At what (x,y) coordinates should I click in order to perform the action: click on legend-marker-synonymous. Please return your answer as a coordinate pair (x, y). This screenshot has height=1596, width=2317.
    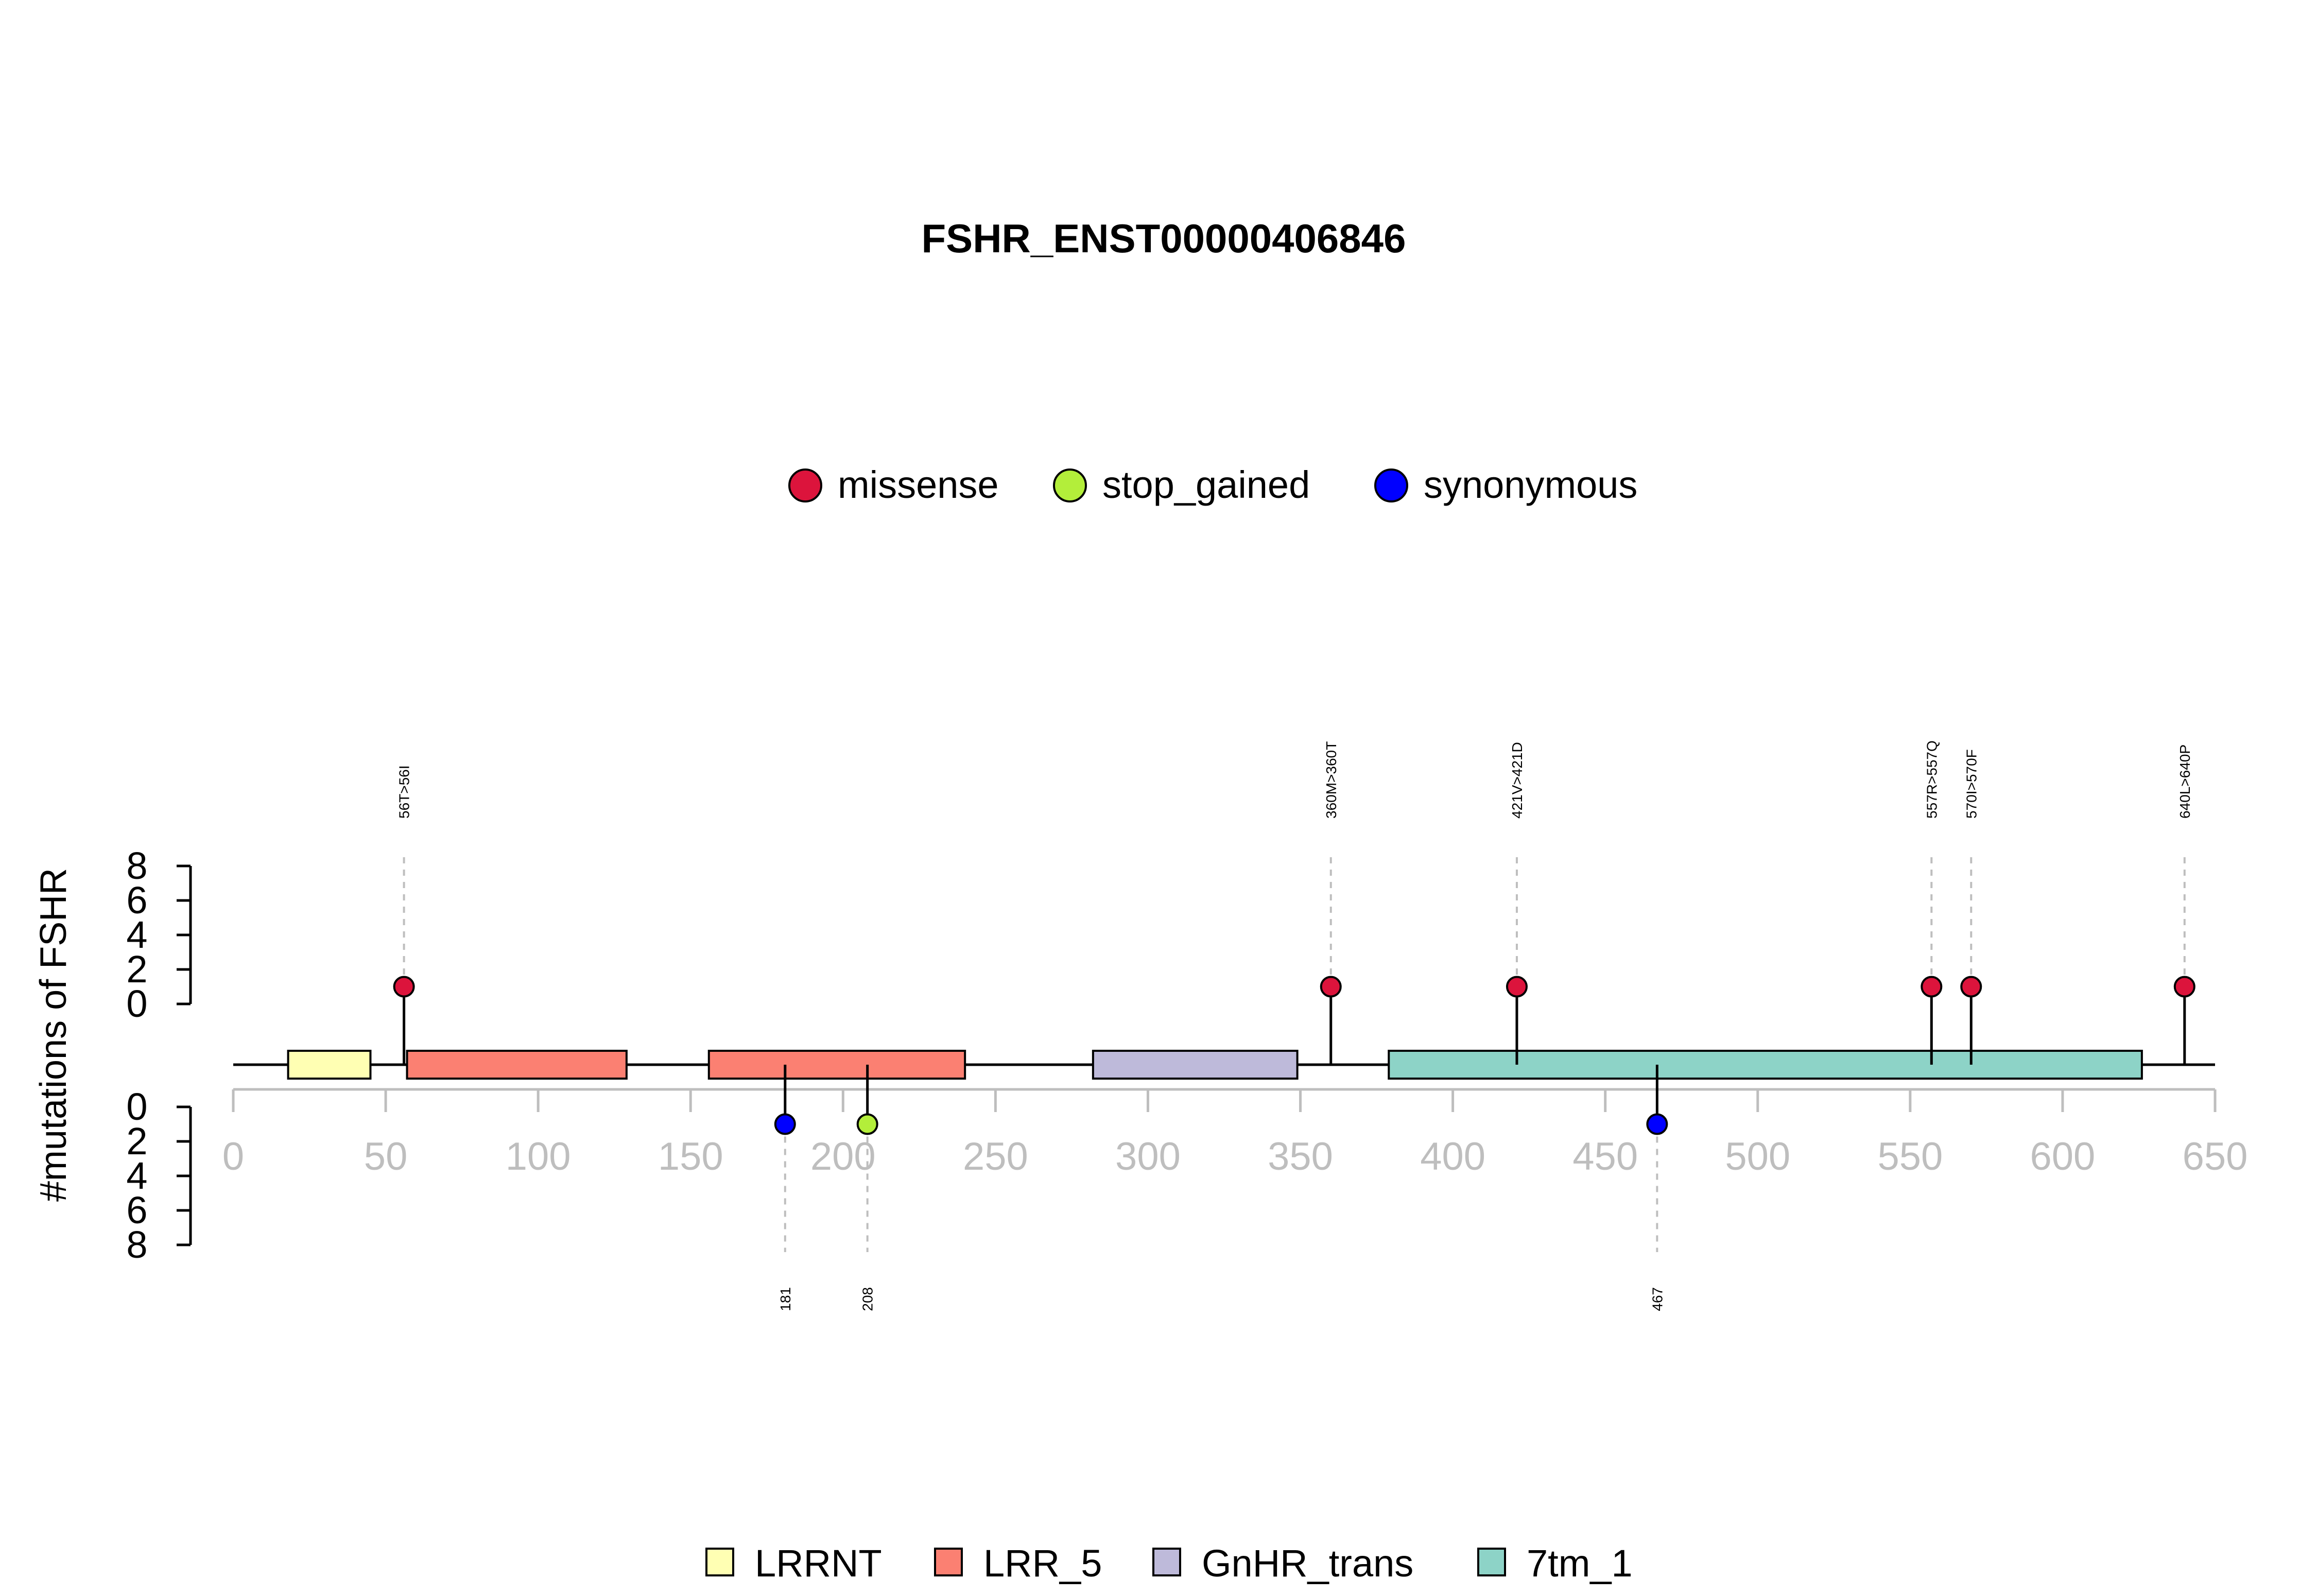
    Looking at the image, I should click on (1391, 486).